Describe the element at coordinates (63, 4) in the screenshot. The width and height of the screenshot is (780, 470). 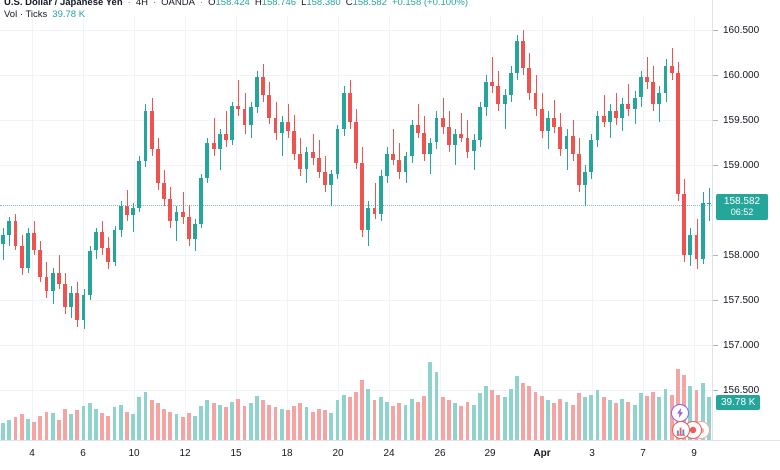
I see `symbol-name: U.S. Dollar / Japanese Yen` at that location.